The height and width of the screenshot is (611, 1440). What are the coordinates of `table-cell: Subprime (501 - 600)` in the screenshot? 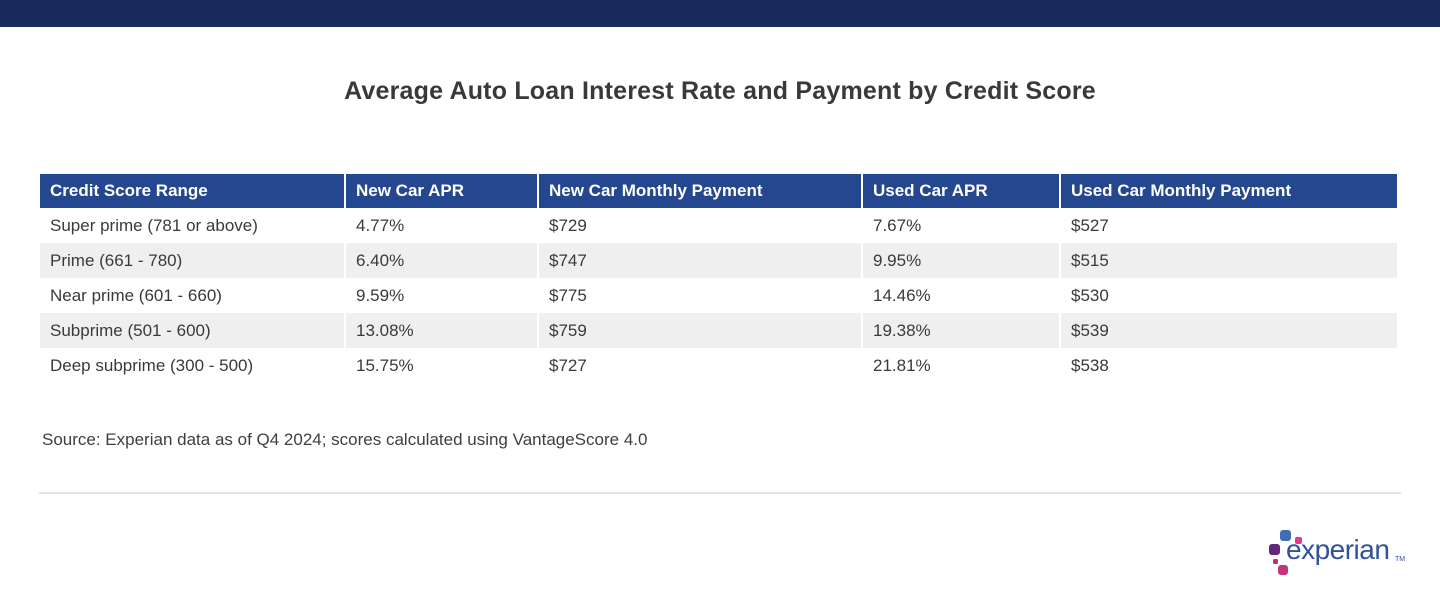 It's located at (130, 330).